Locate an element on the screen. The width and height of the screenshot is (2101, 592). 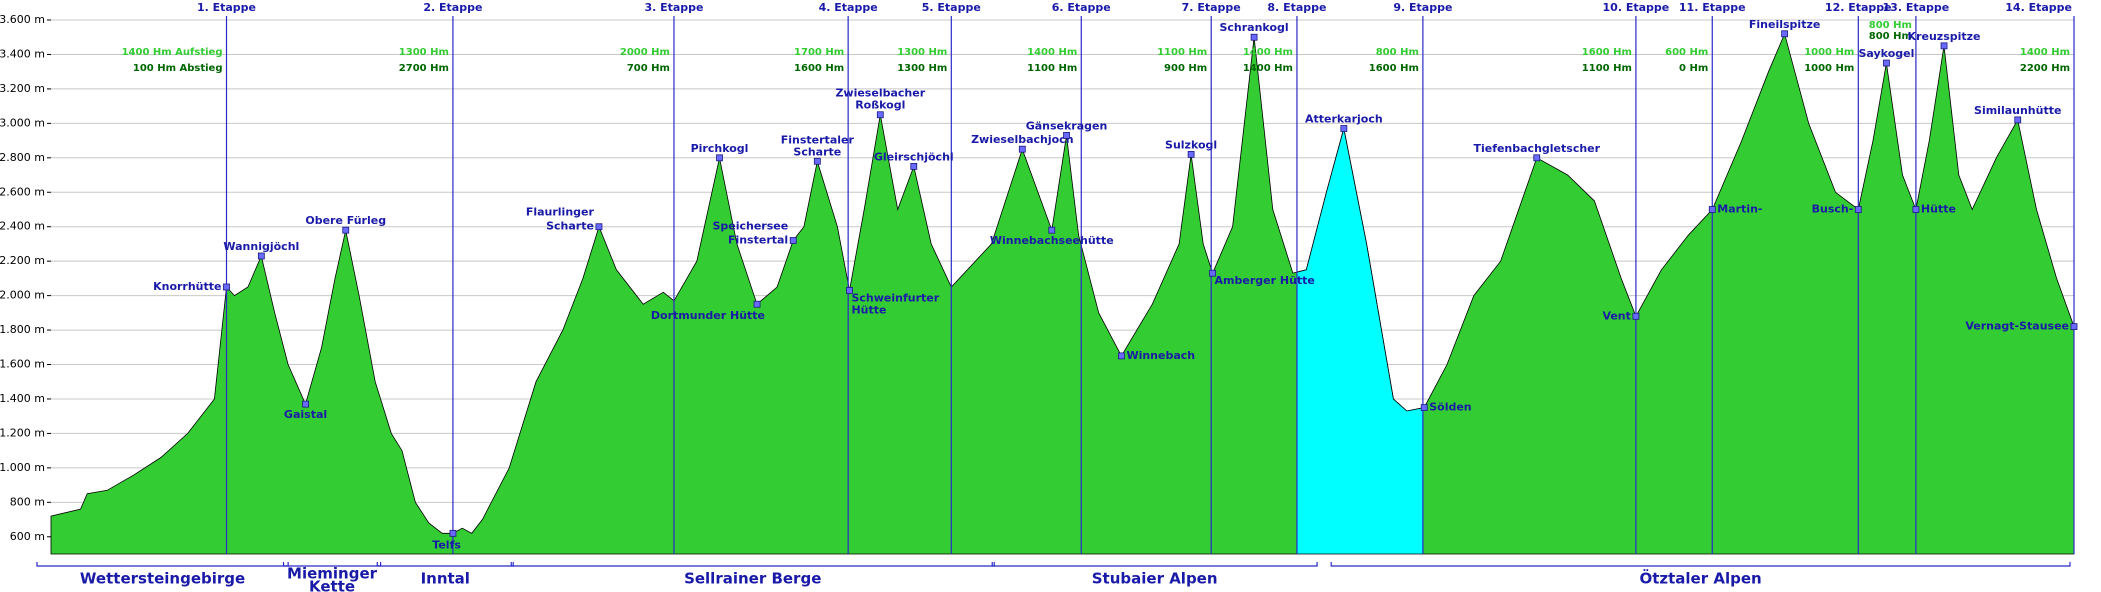
point-label: Busch- is located at coordinates (1833, 208).